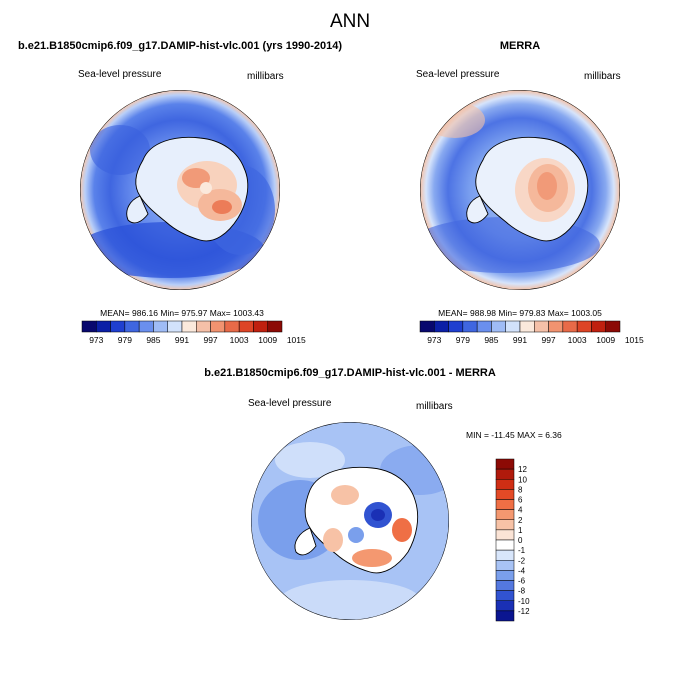  I want to click on colorbar-tick-label: 10, so click(522, 479).